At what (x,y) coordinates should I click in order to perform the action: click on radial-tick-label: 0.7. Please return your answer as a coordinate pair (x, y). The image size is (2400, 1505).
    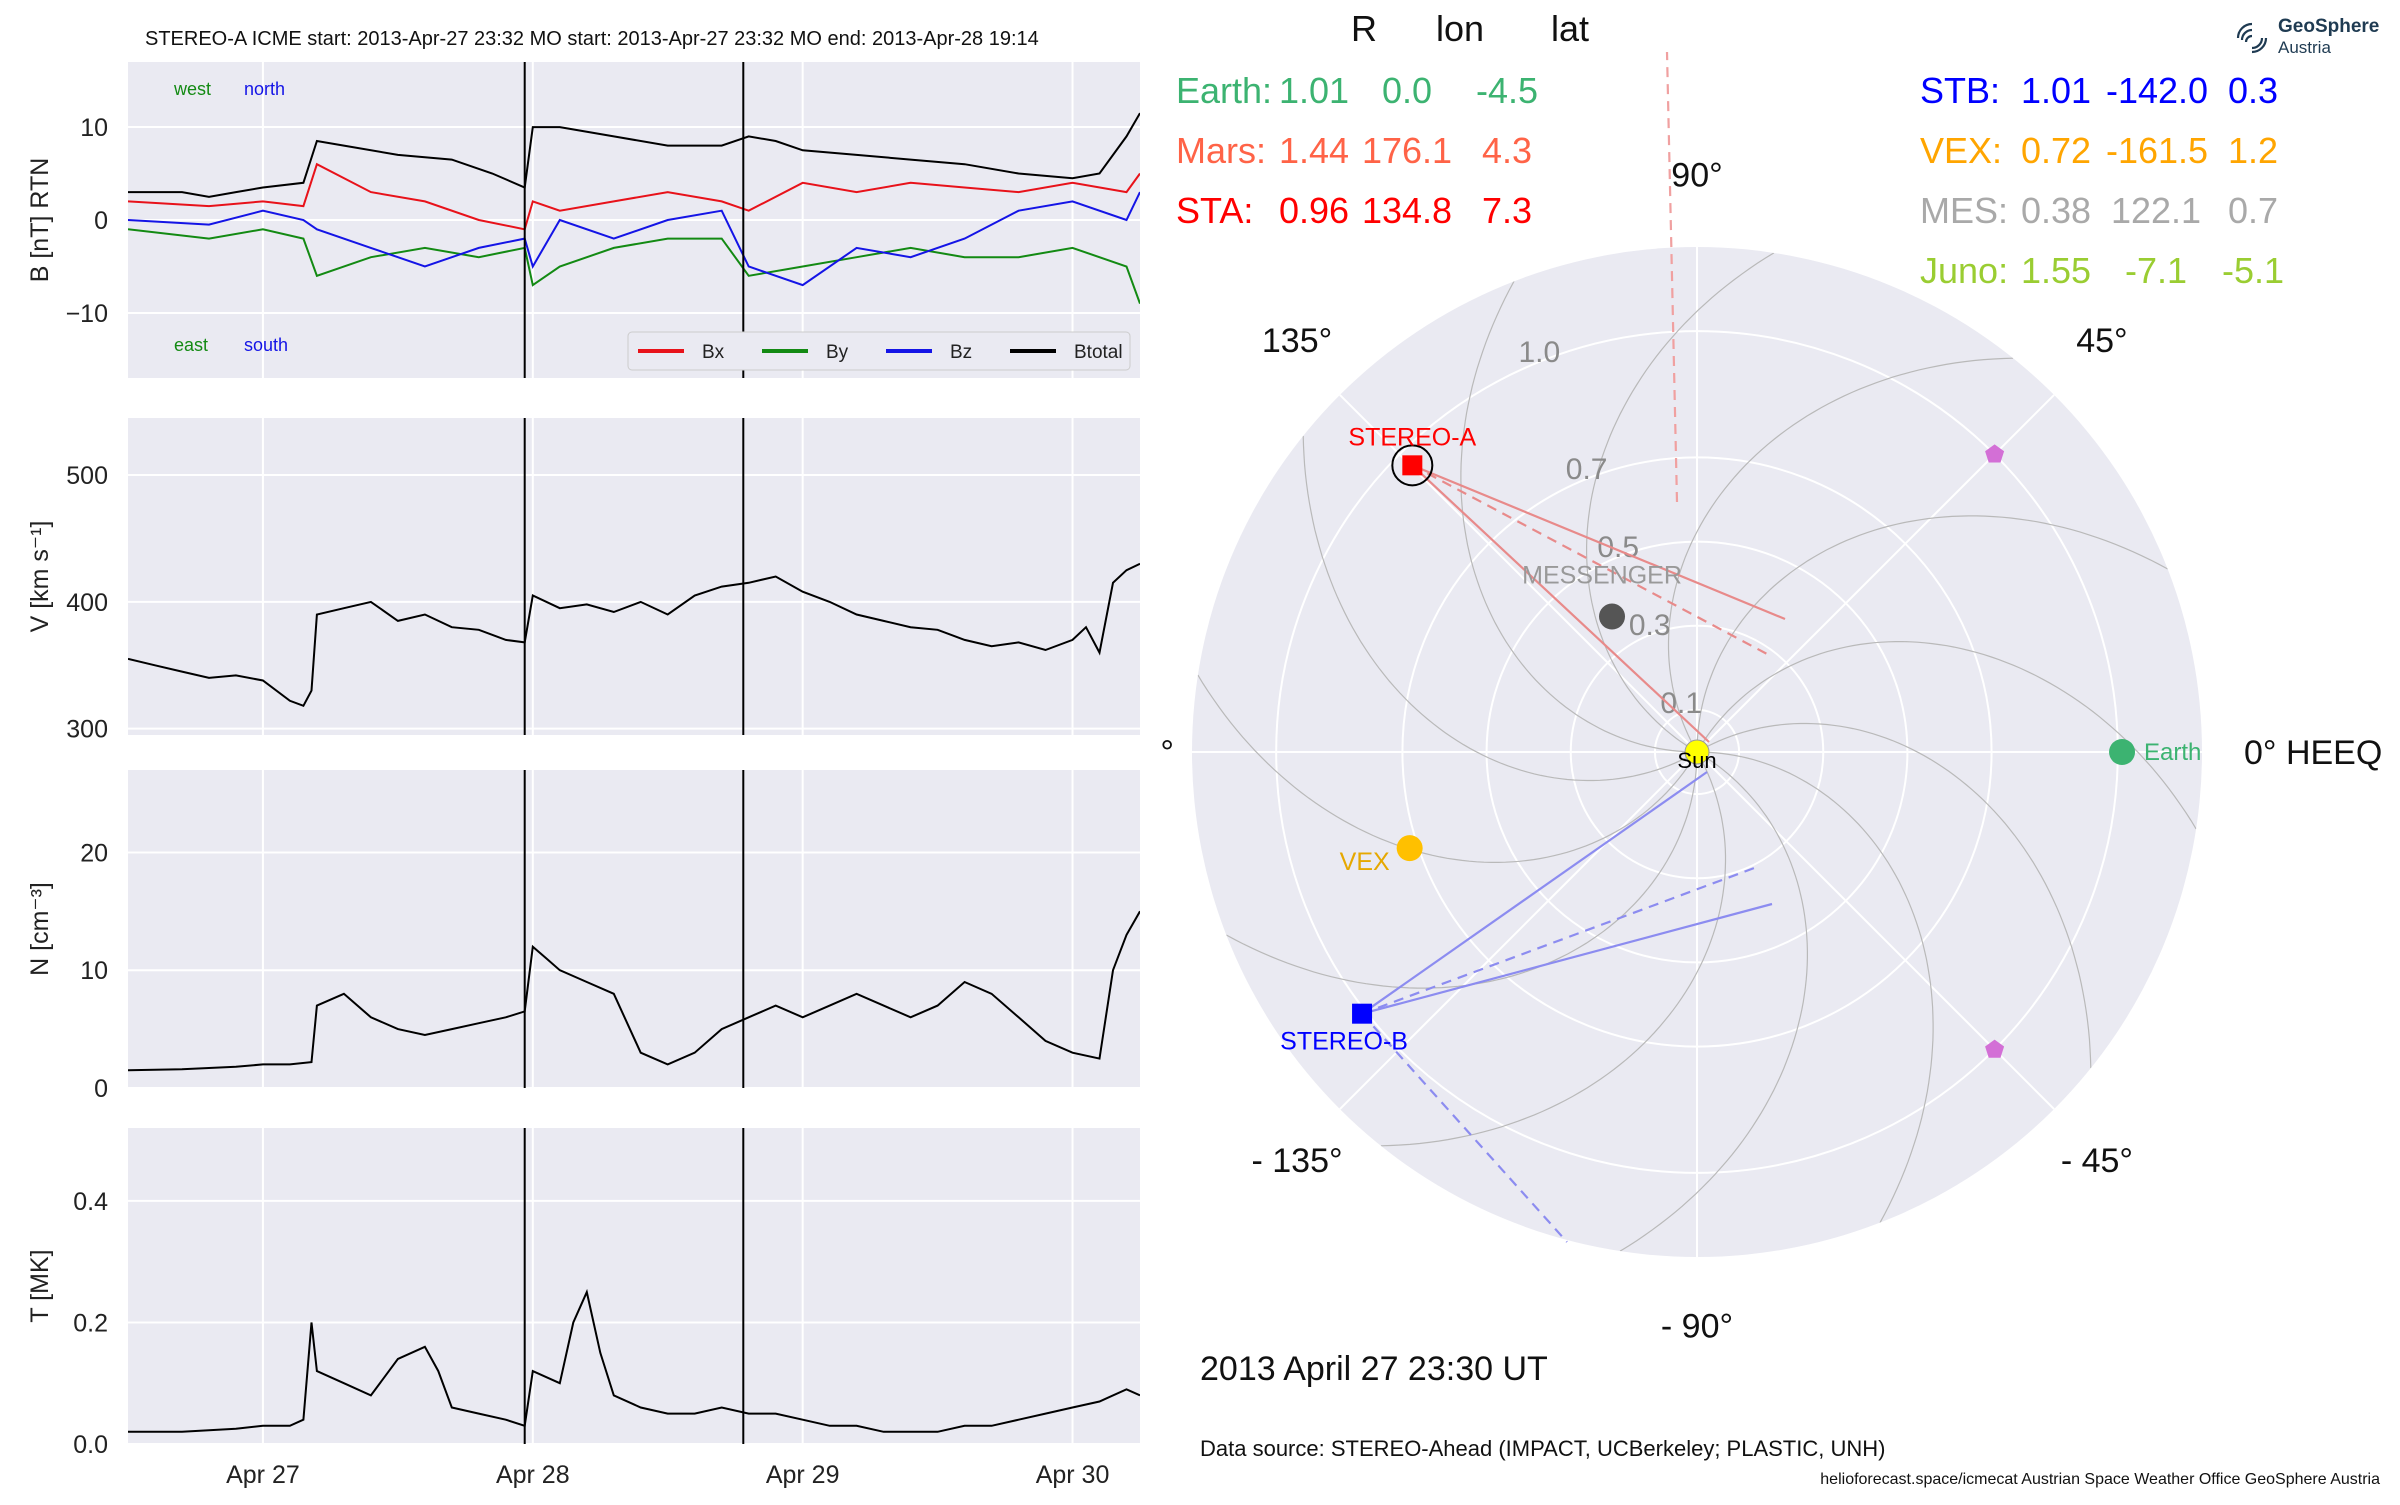
    Looking at the image, I should click on (1587, 469).